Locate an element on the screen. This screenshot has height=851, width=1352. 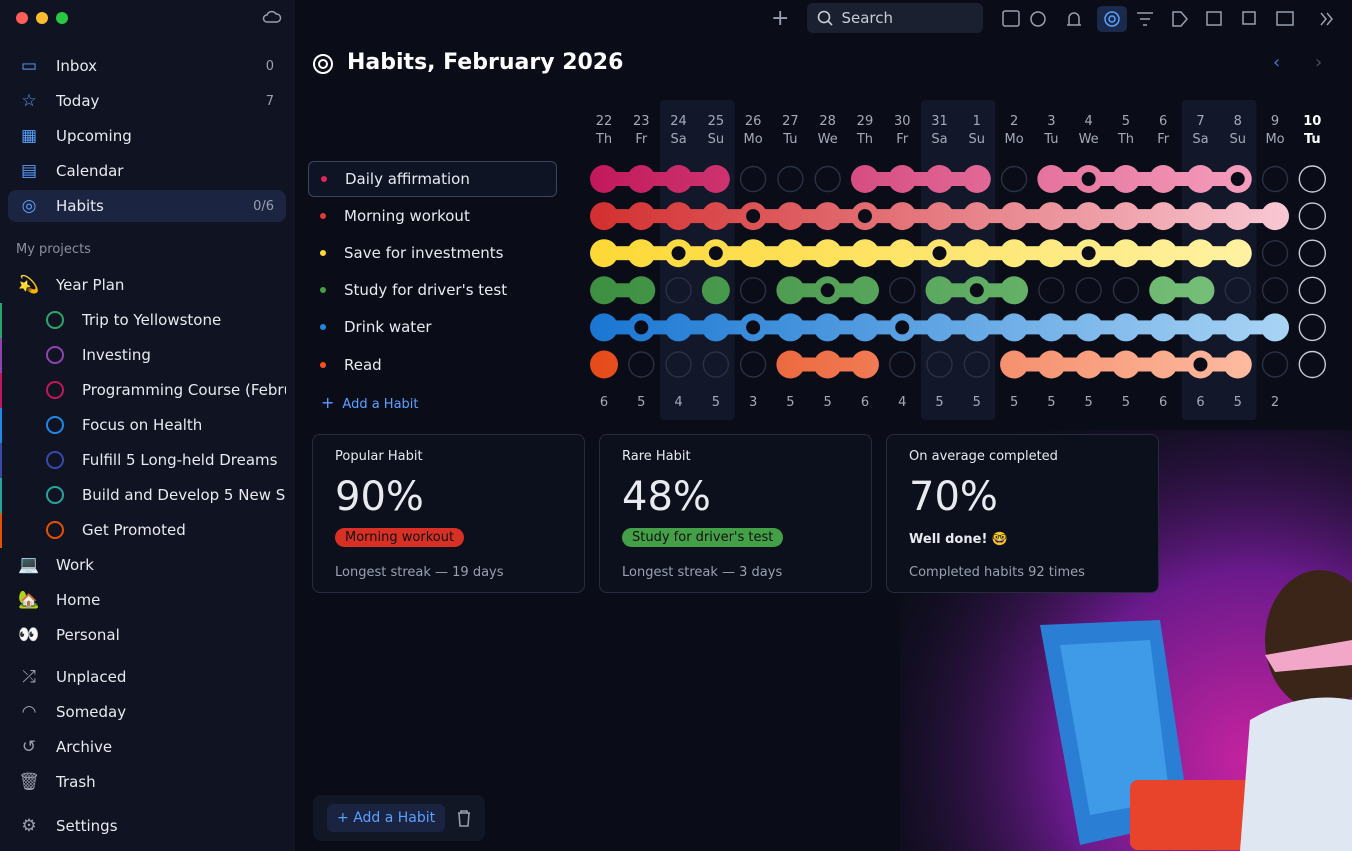
add-button: + is located at coordinates (780, 18).